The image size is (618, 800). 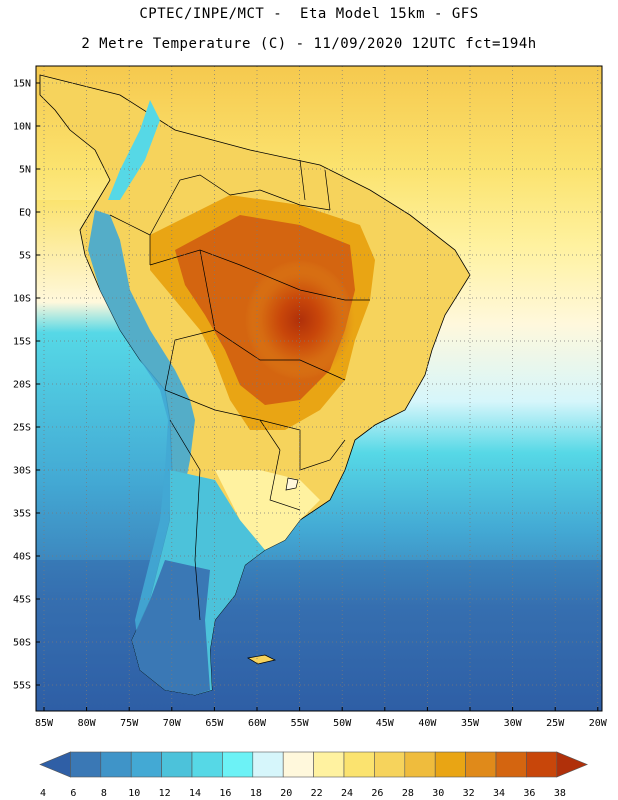 I want to click on legend-label: 6, so click(x=73, y=793).